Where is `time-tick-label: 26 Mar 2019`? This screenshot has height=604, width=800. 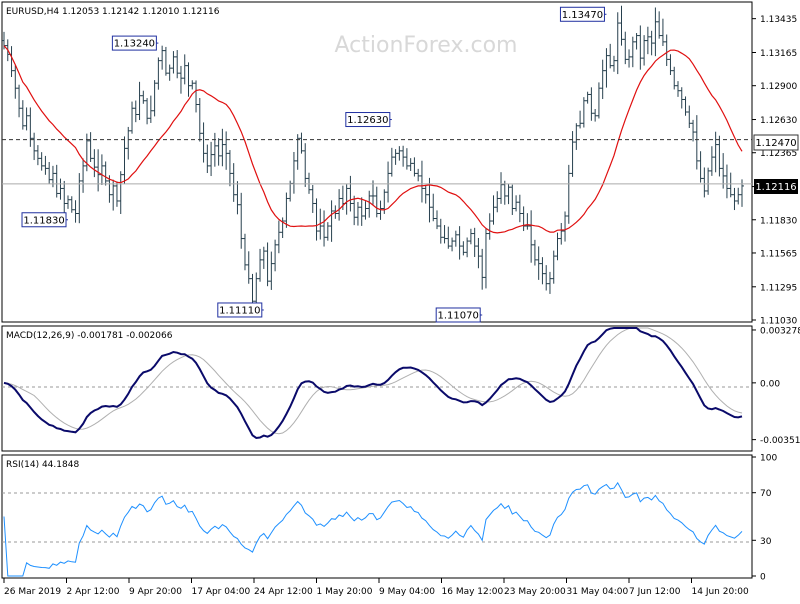 time-tick-label: 26 Mar 2019 is located at coordinates (32, 592).